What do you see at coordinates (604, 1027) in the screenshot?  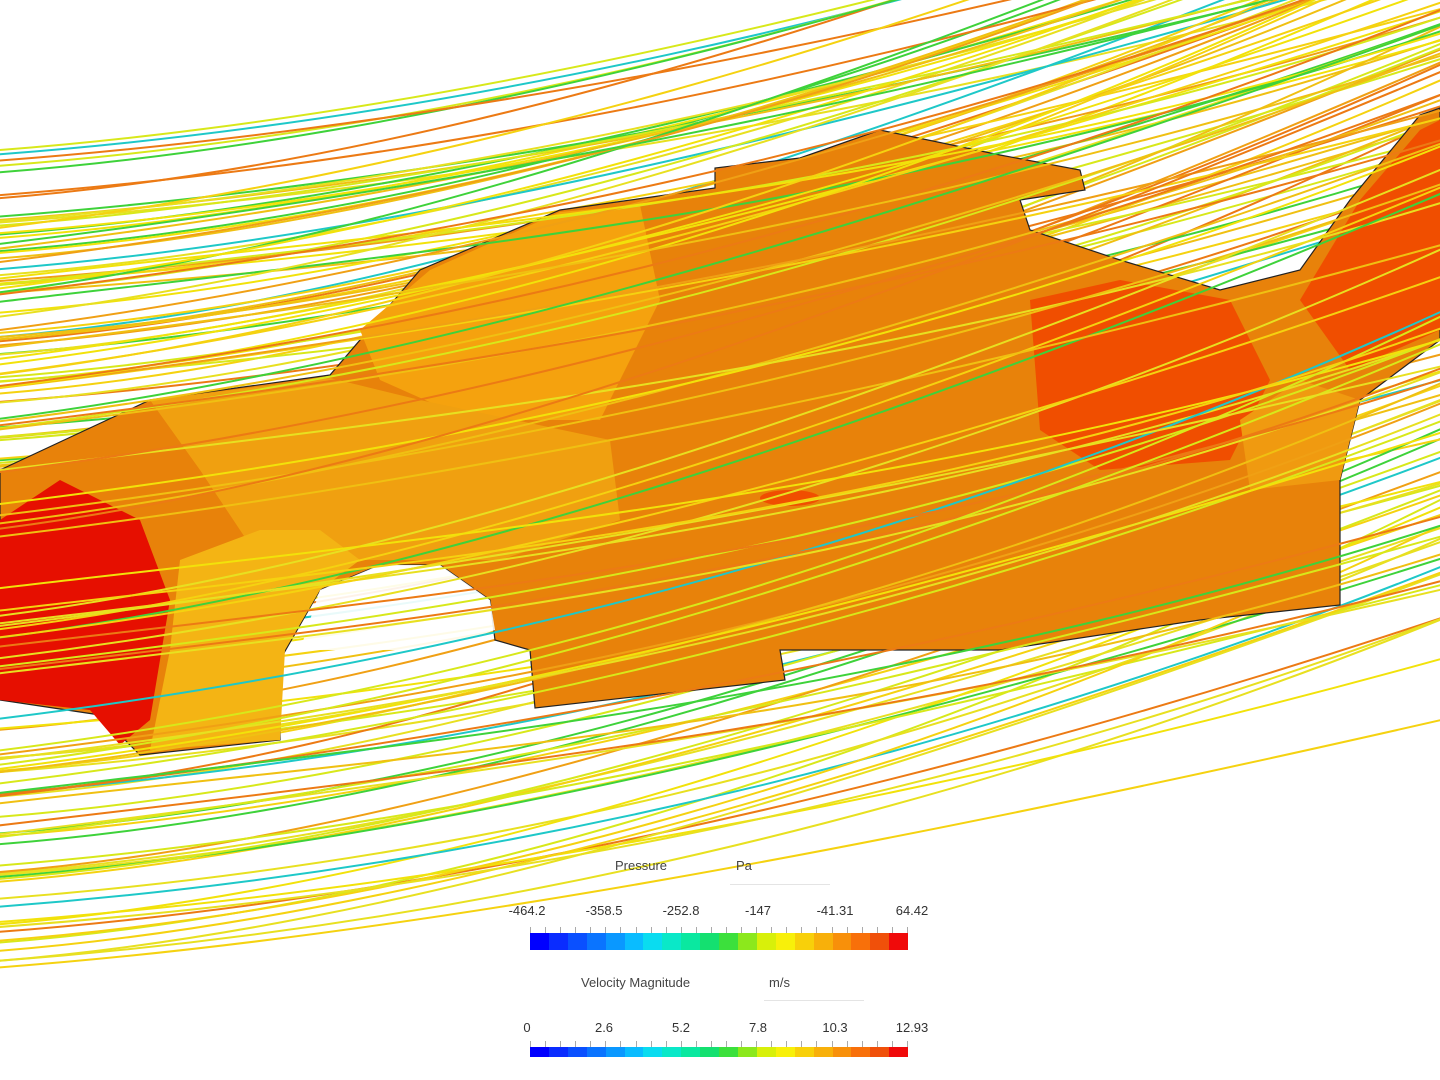 I see `legend-tick-label: 2.6` at bounding box center [604, 1027].